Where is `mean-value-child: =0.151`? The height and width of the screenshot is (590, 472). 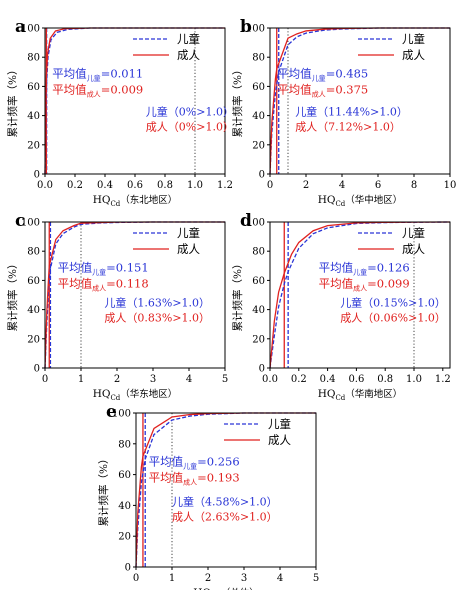
mean-value-child: =0.151 is located at coordinates (127, 268).